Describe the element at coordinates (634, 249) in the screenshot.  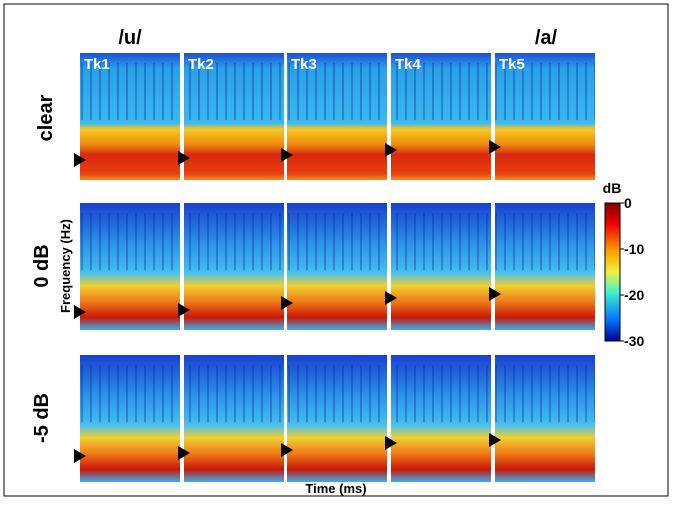
I see `colorbar-tick-label: -10` at that location.